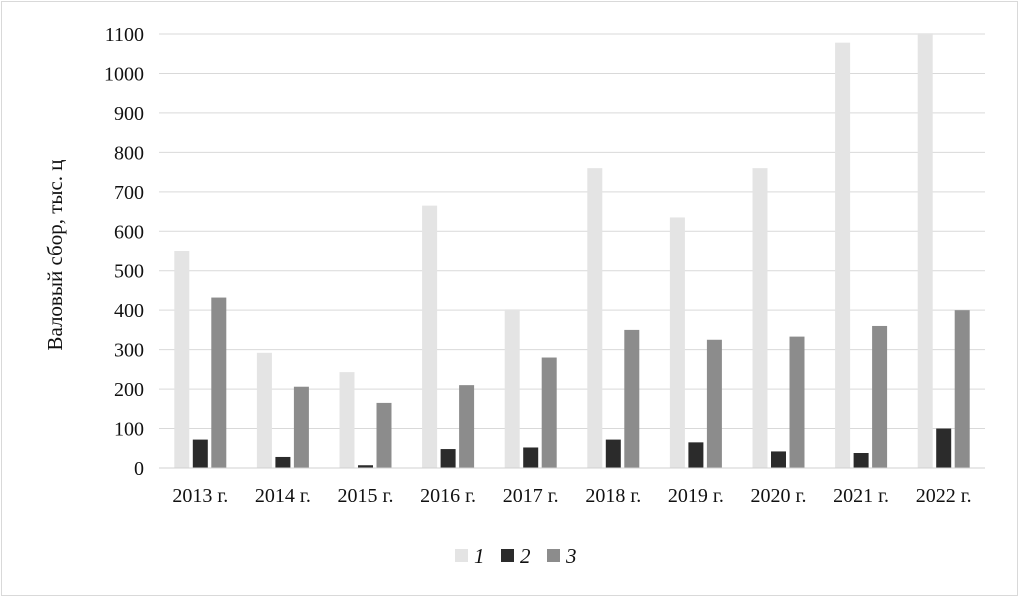 This screenshot has width=1019, height=597. What do you see at coordinates (613, 496) in the screenshot?
I see `x-tick-label: 2018 г.` at bounding box center [613, 496].